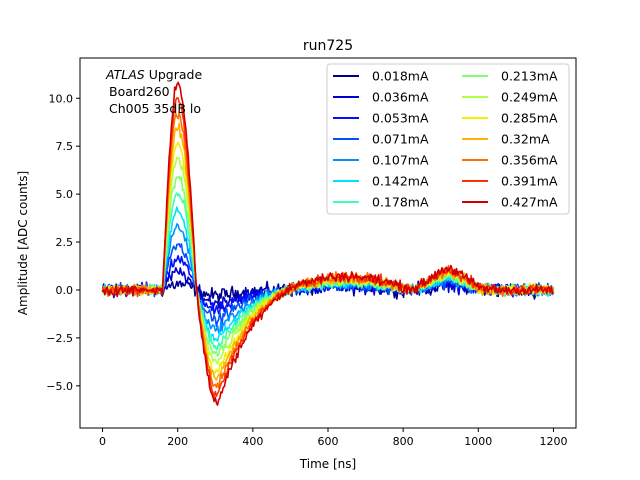 The height and width of the screenshot is (480, 640). I want to click on y-tick-label: −2.5, so click(59, 338).